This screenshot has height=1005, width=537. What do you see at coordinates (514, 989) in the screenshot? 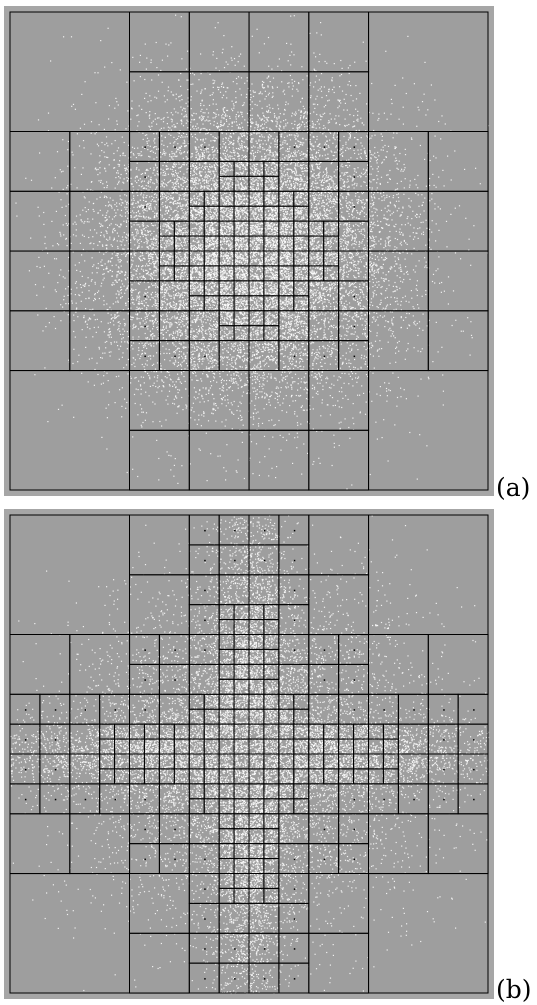
I see `panel-label-b: (b)` at bounding box center [514, 989].